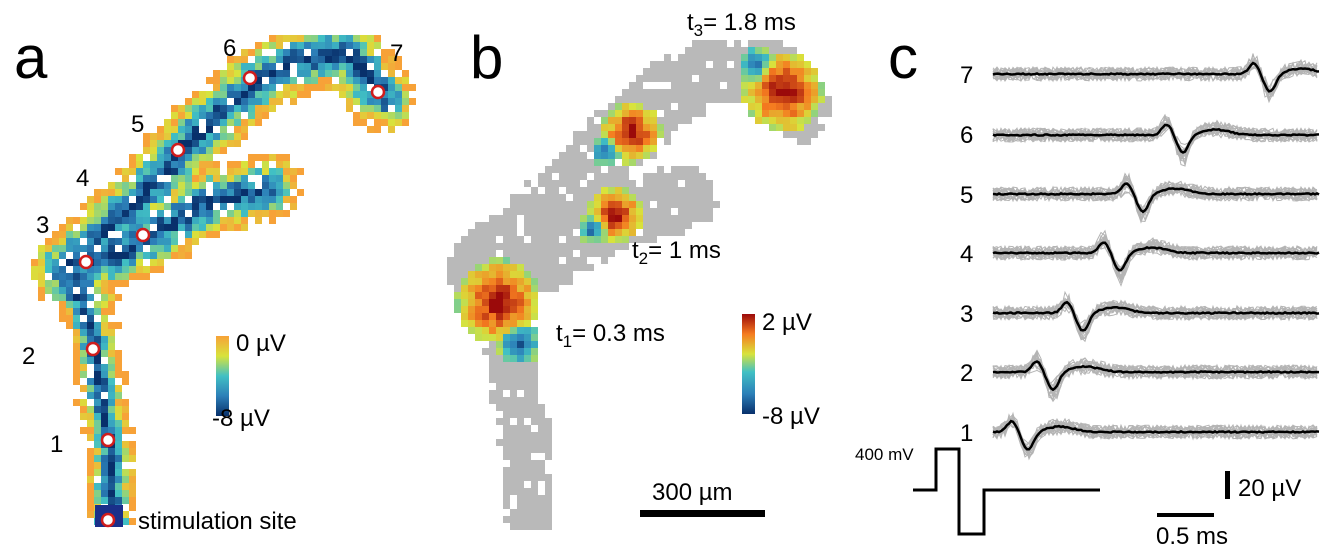 The height and width of the screenshot is (549, 1334). I want to click on trace-label-2: 2, so click(966, 373).